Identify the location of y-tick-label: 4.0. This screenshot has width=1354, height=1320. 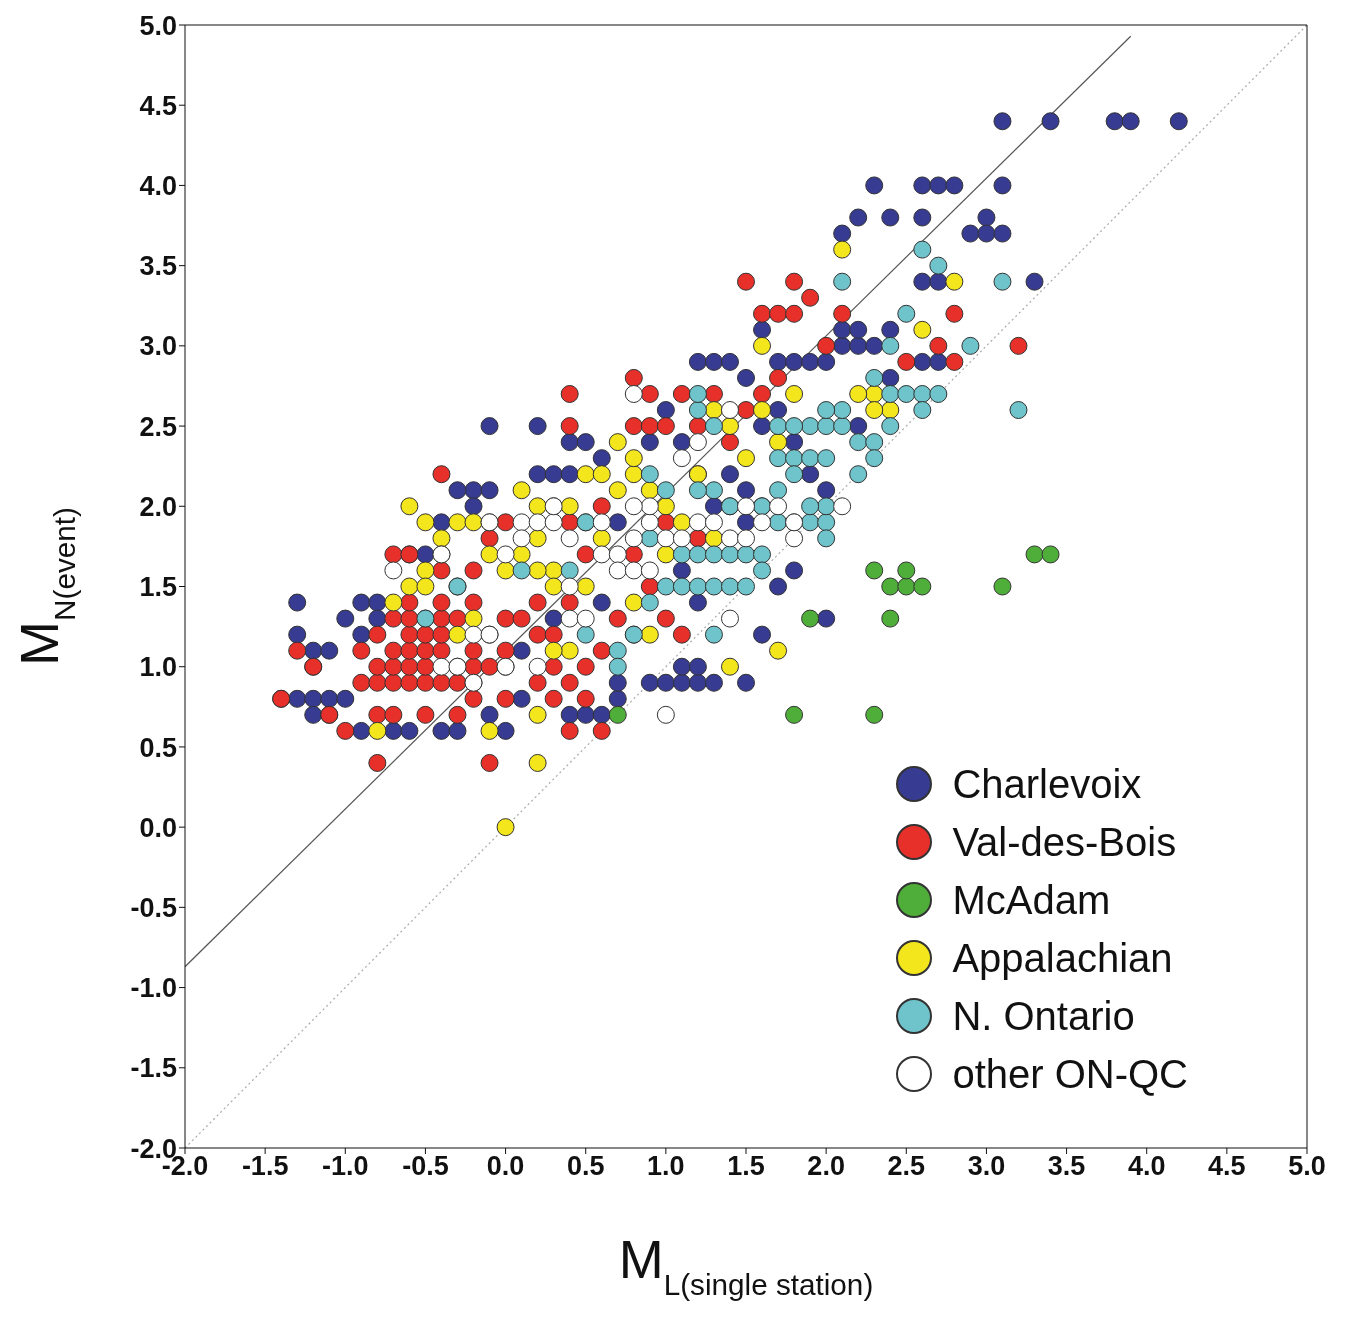
(158, 186).